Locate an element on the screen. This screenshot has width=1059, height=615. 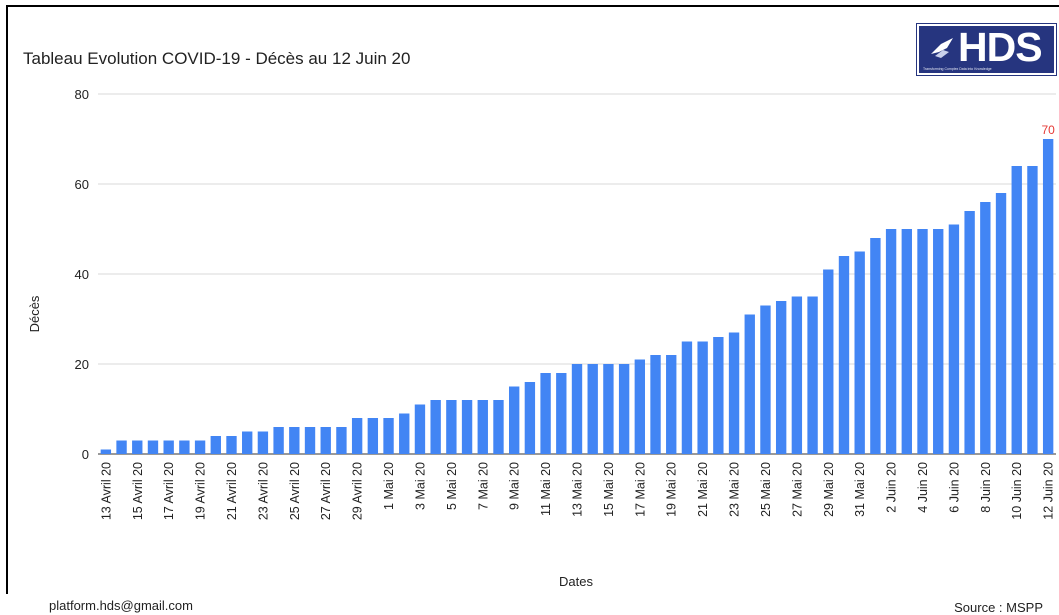
x-tick-label: 25 Mai 20 is located at coordinates (766, 489).